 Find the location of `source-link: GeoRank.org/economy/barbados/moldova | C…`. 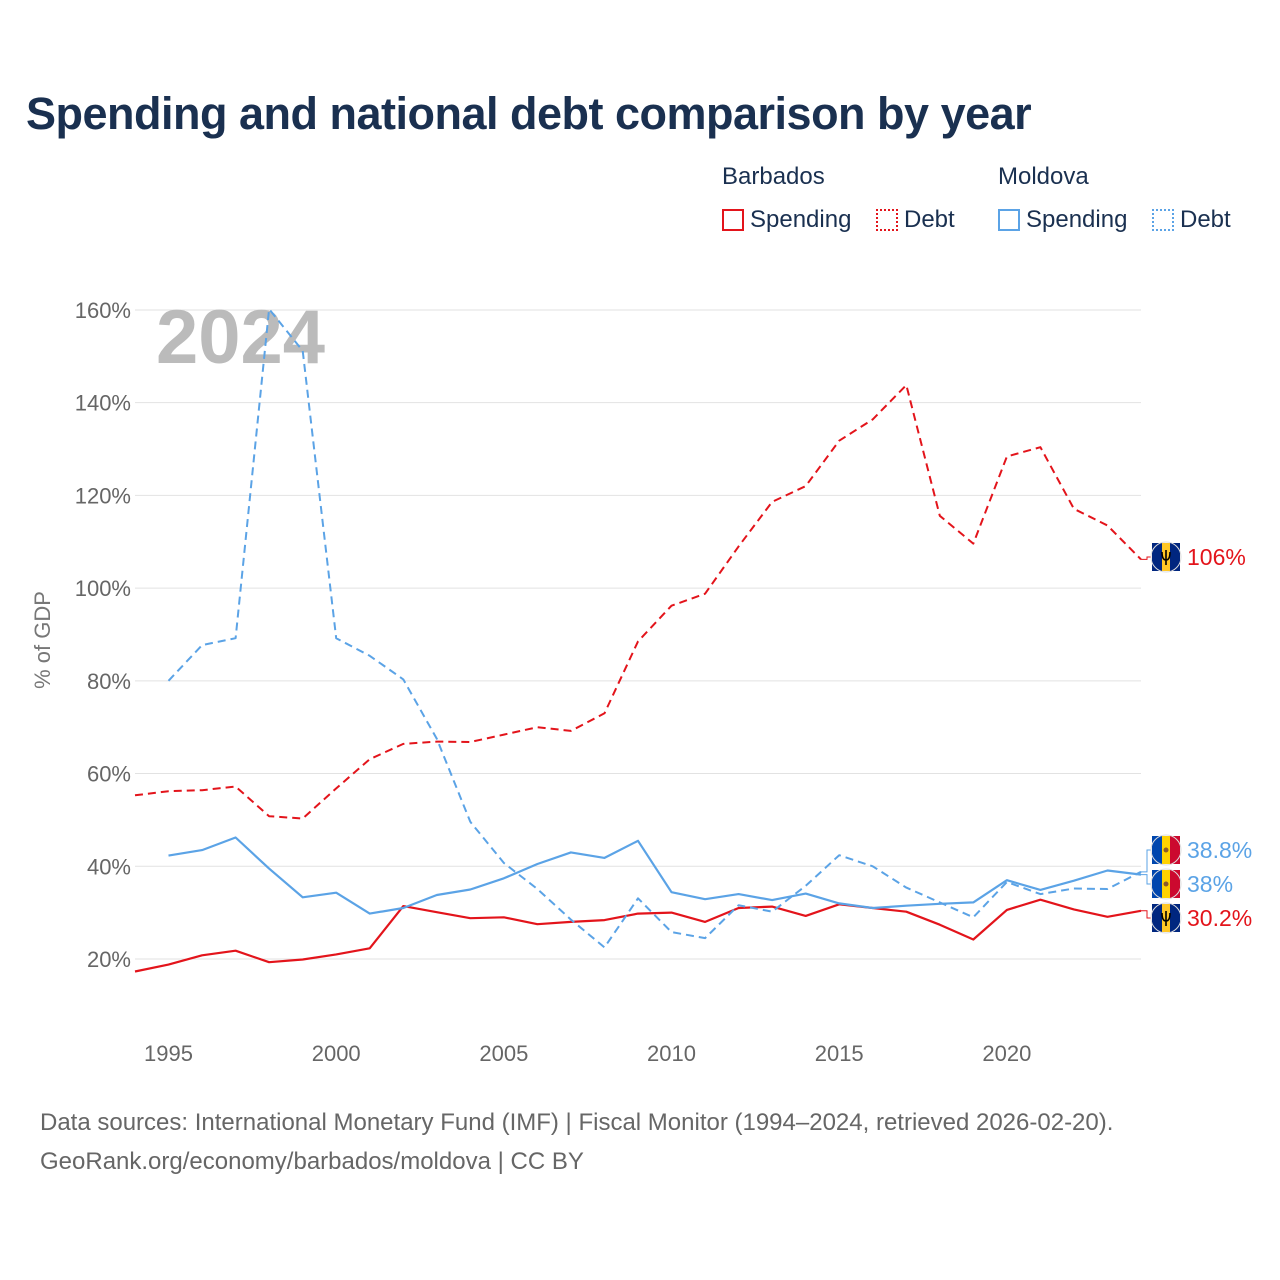

source-link: GeoRank.org/economy/barbados/moldova | C… is located at coordinates (312, 1161).